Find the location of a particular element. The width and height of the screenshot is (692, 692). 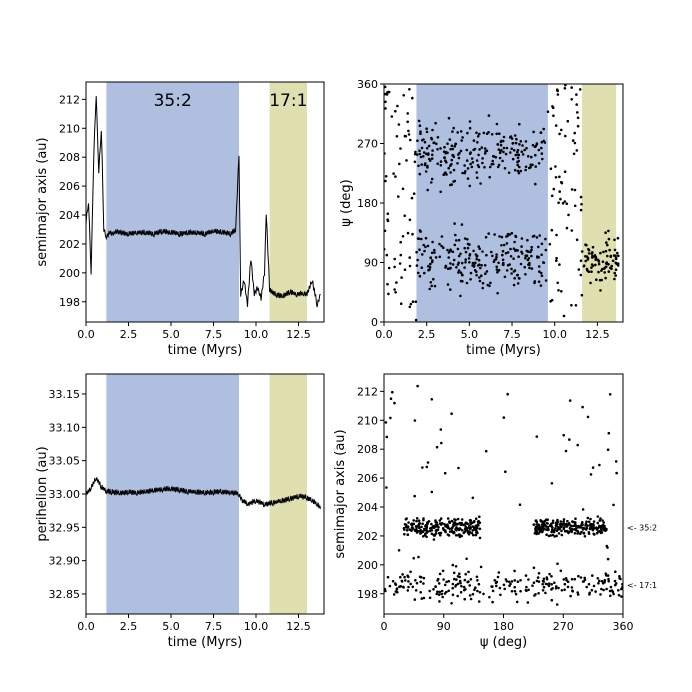

x-tick-label: 5.0 is located at coordinates (171, 334).